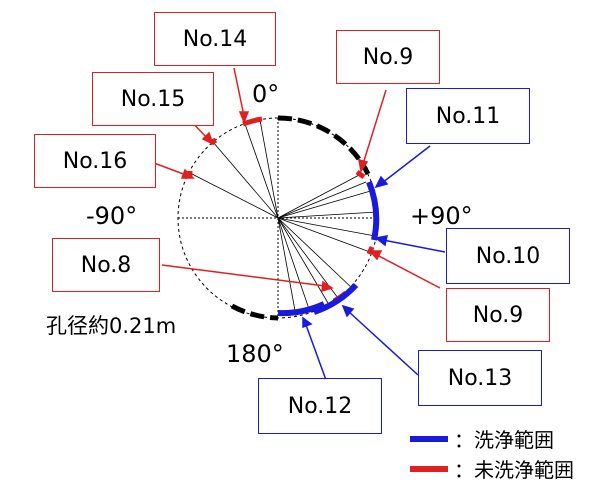  Describe the element at coordinates (324, 145) in the screenshot. I see `rough-arc-top-right` at that location.